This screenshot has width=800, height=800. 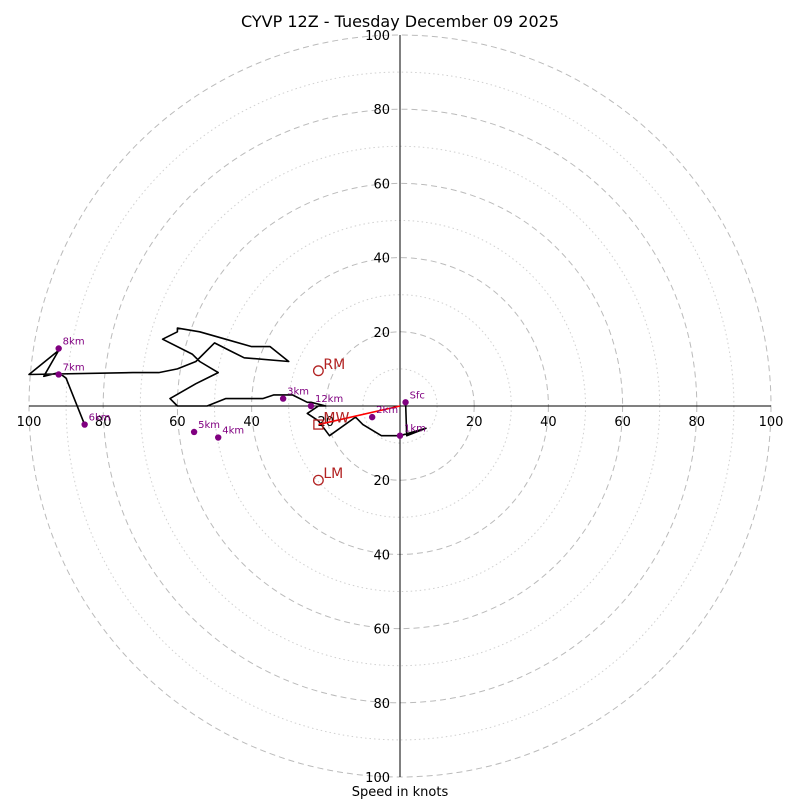 What do you see at coordinates (400, 792) in the screenshot?
I see `x-axis-label: Speed in knots` at bounding box center [400, 792].